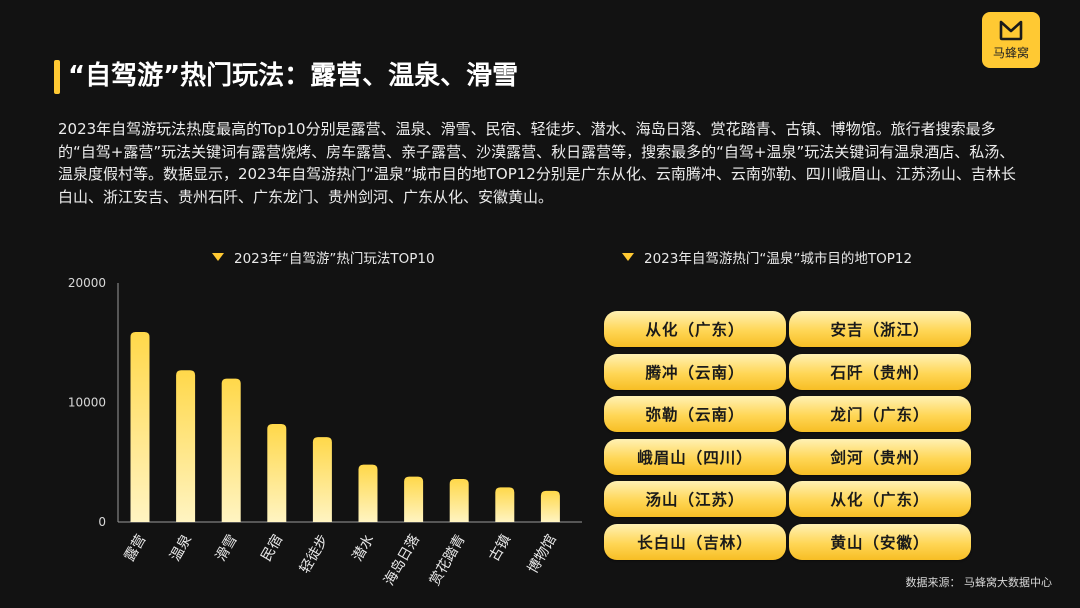 The height and width of the screenshot is (608, 1080). Describe the element at coordinates (87, 403) in the screenshot. I see `y-tick-label: 10000` at that location.